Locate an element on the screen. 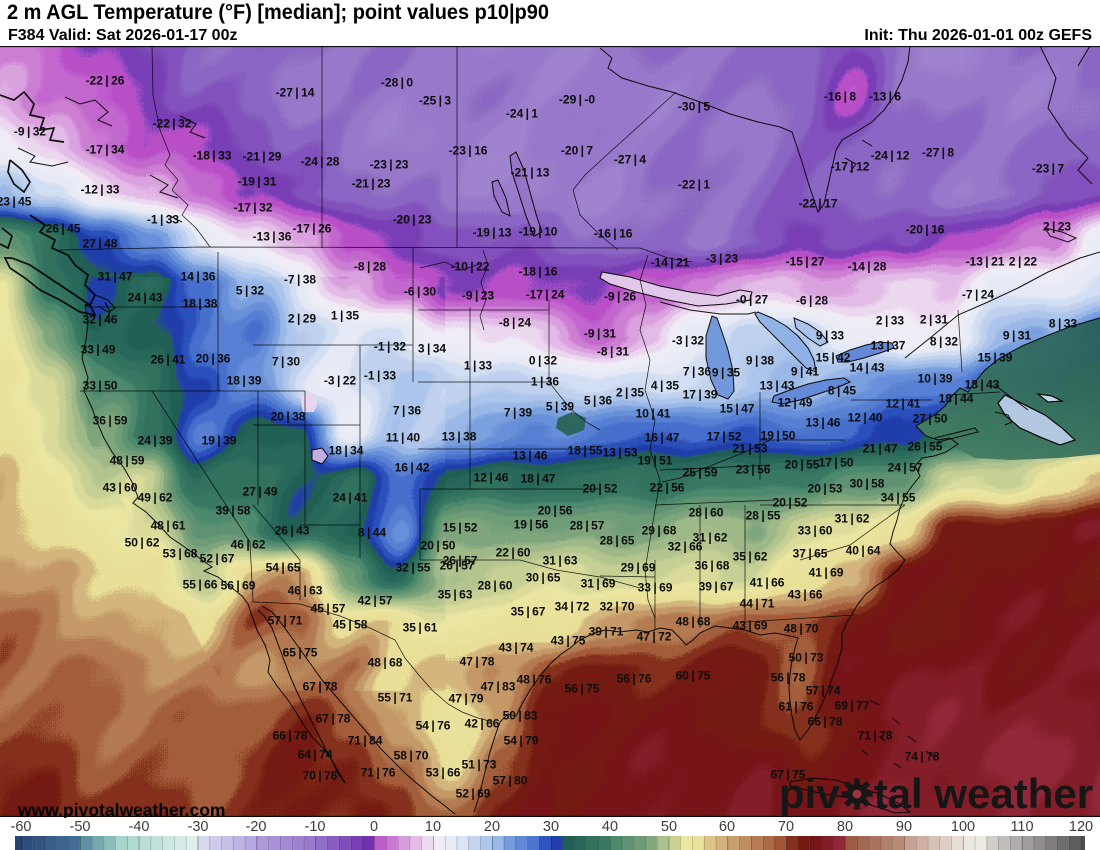 Image resolution: width=1100 pixels, height=850 pixels. svg-text: 52 | 67 is located at coordinates (217, 559).